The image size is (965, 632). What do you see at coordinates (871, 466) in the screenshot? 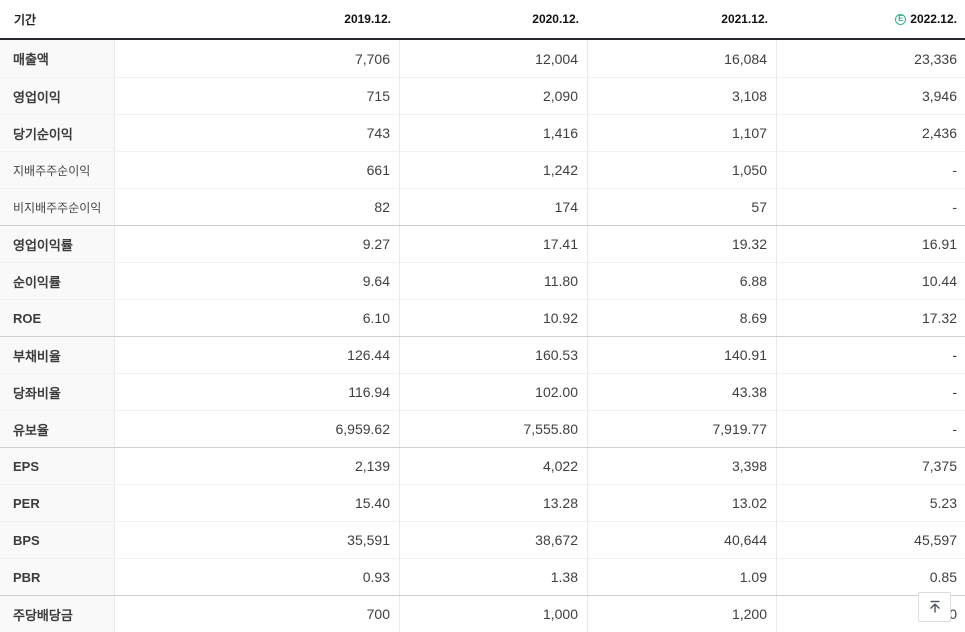
I see `value-cell: 7,375` at bounding box center [871, 466].